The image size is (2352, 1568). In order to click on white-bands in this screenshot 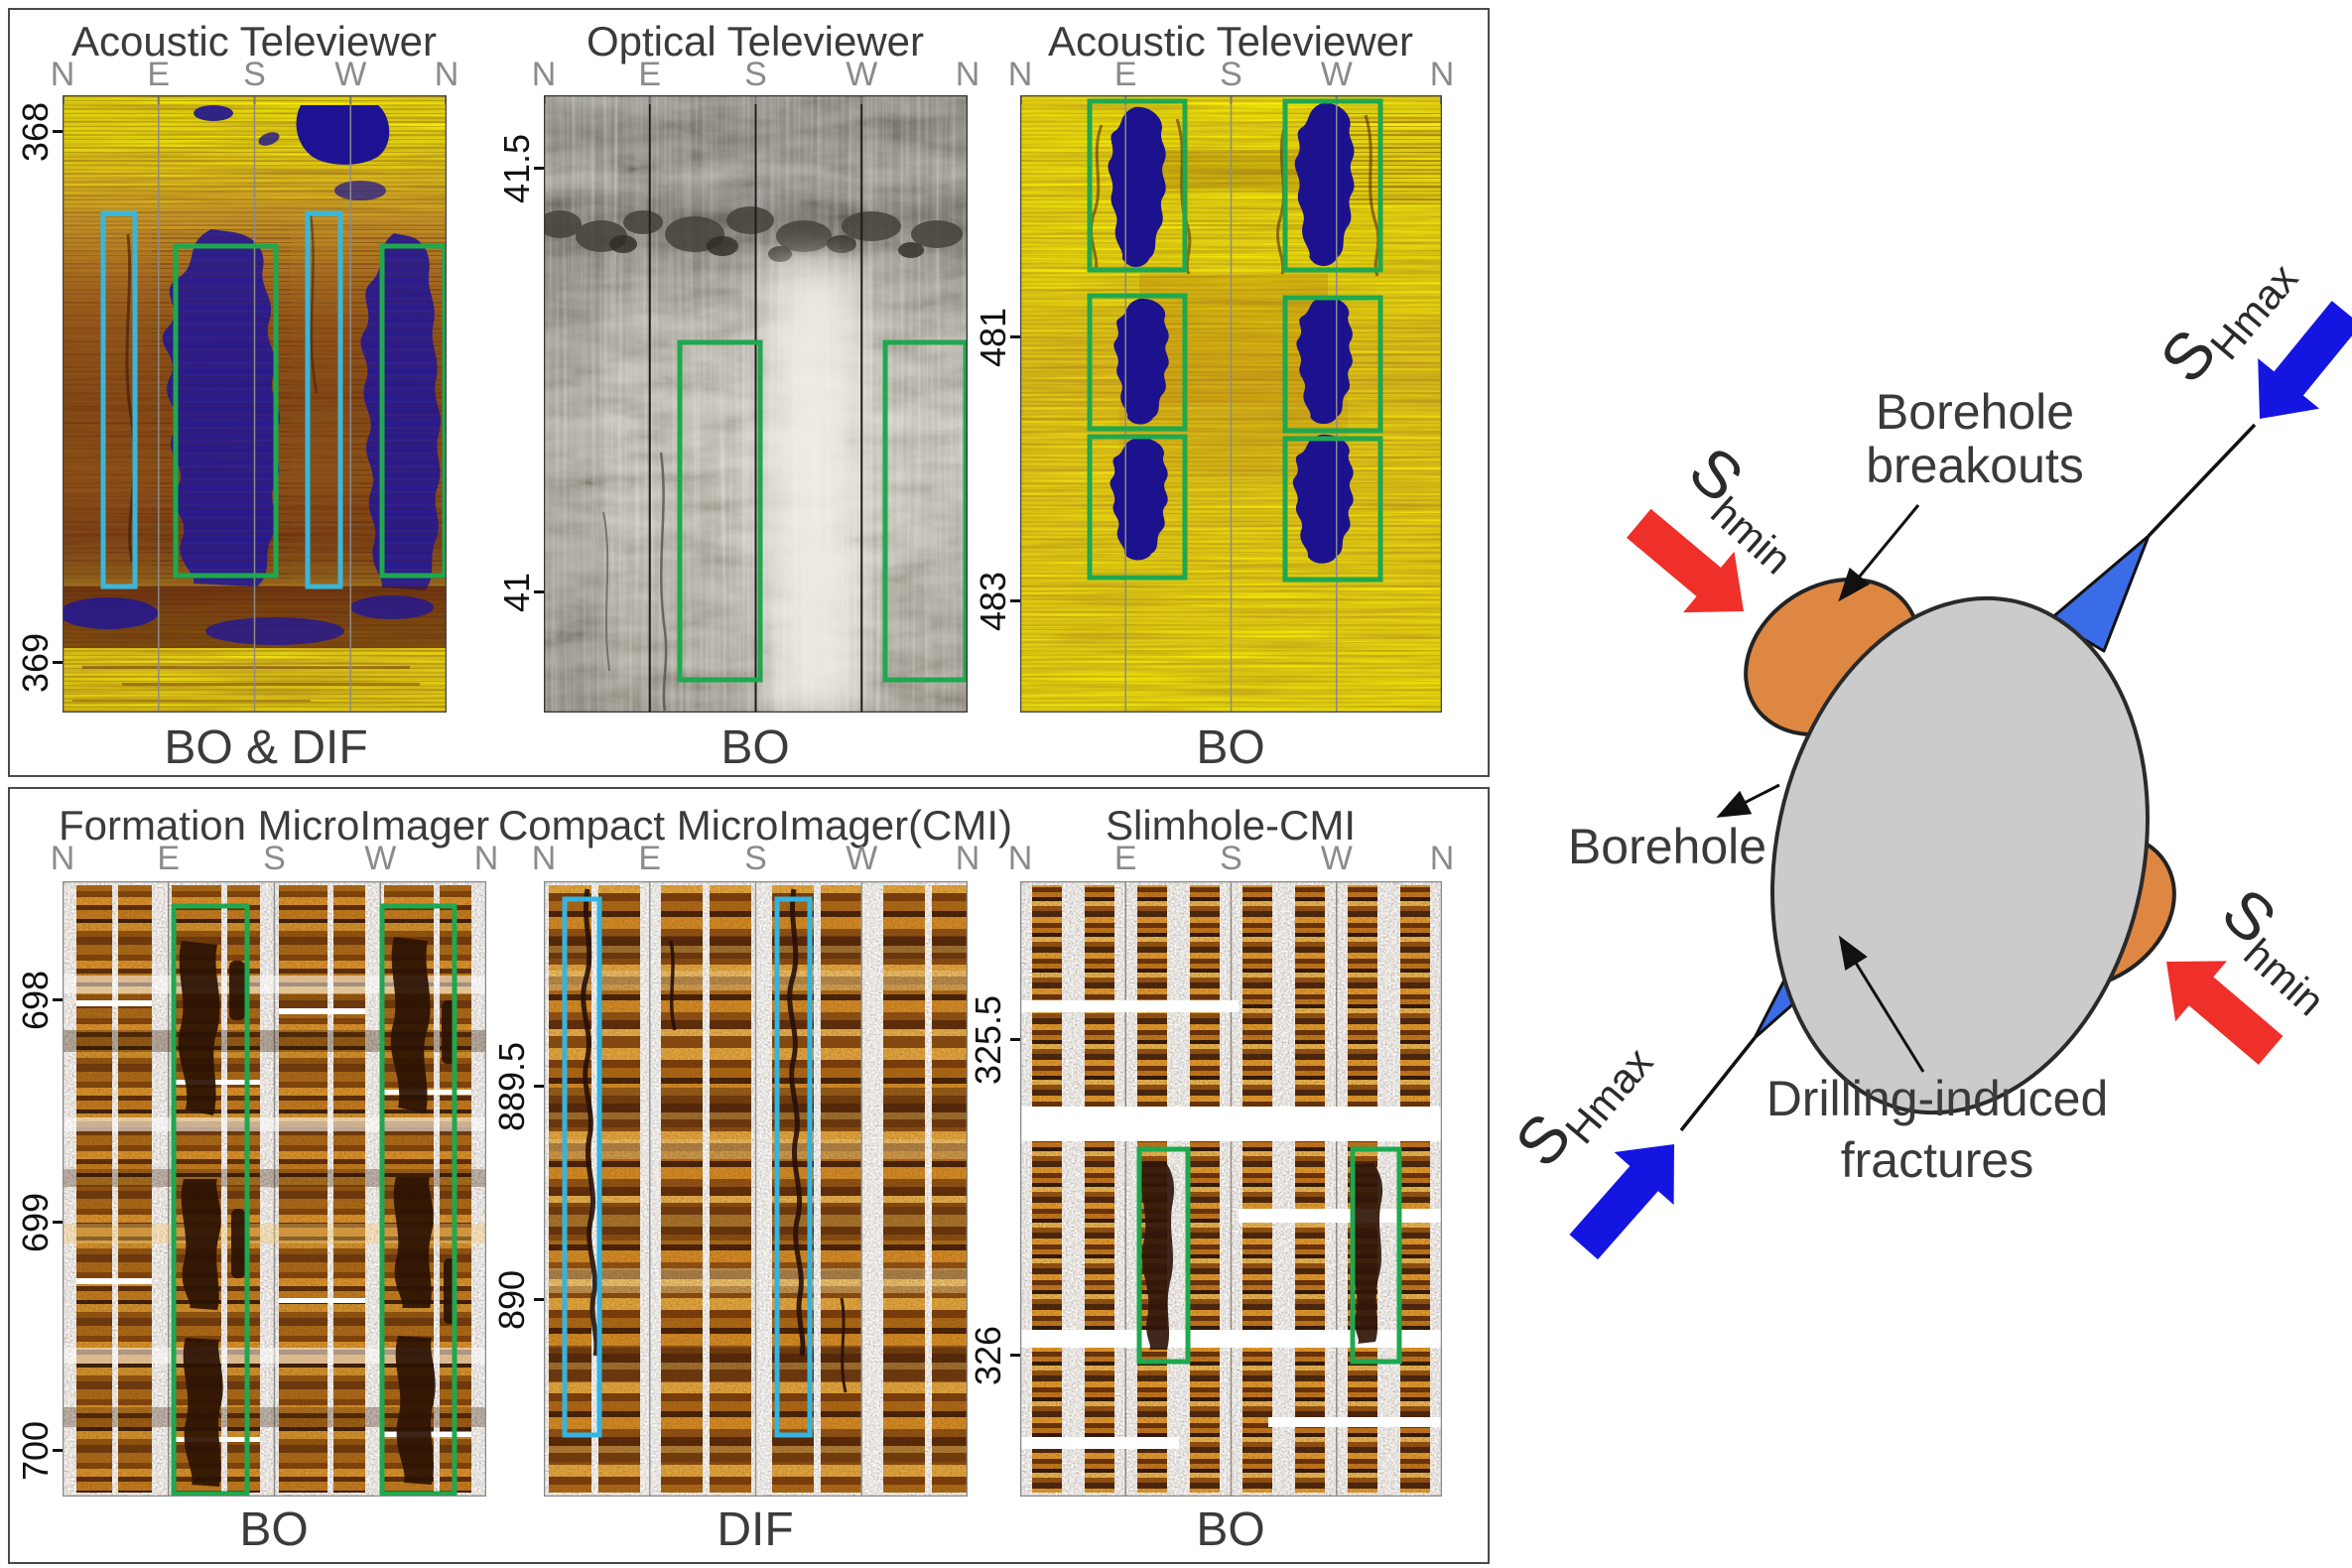, I will do `click(1231, 1224)`.